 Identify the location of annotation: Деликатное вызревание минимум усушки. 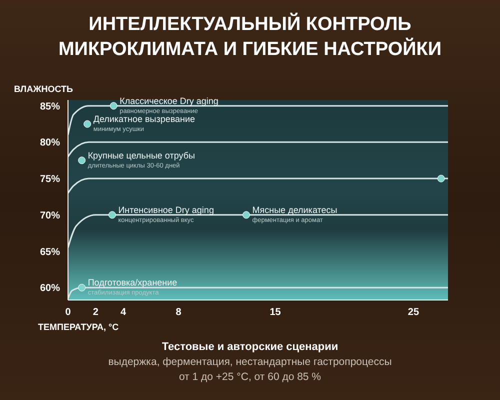
(144, 123).